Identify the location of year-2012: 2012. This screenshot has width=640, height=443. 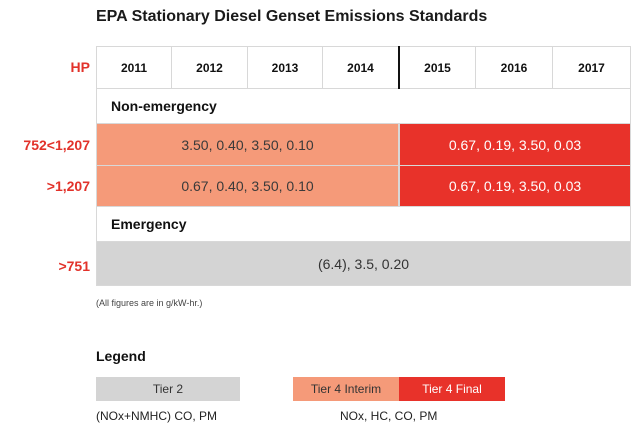
(209, 67).